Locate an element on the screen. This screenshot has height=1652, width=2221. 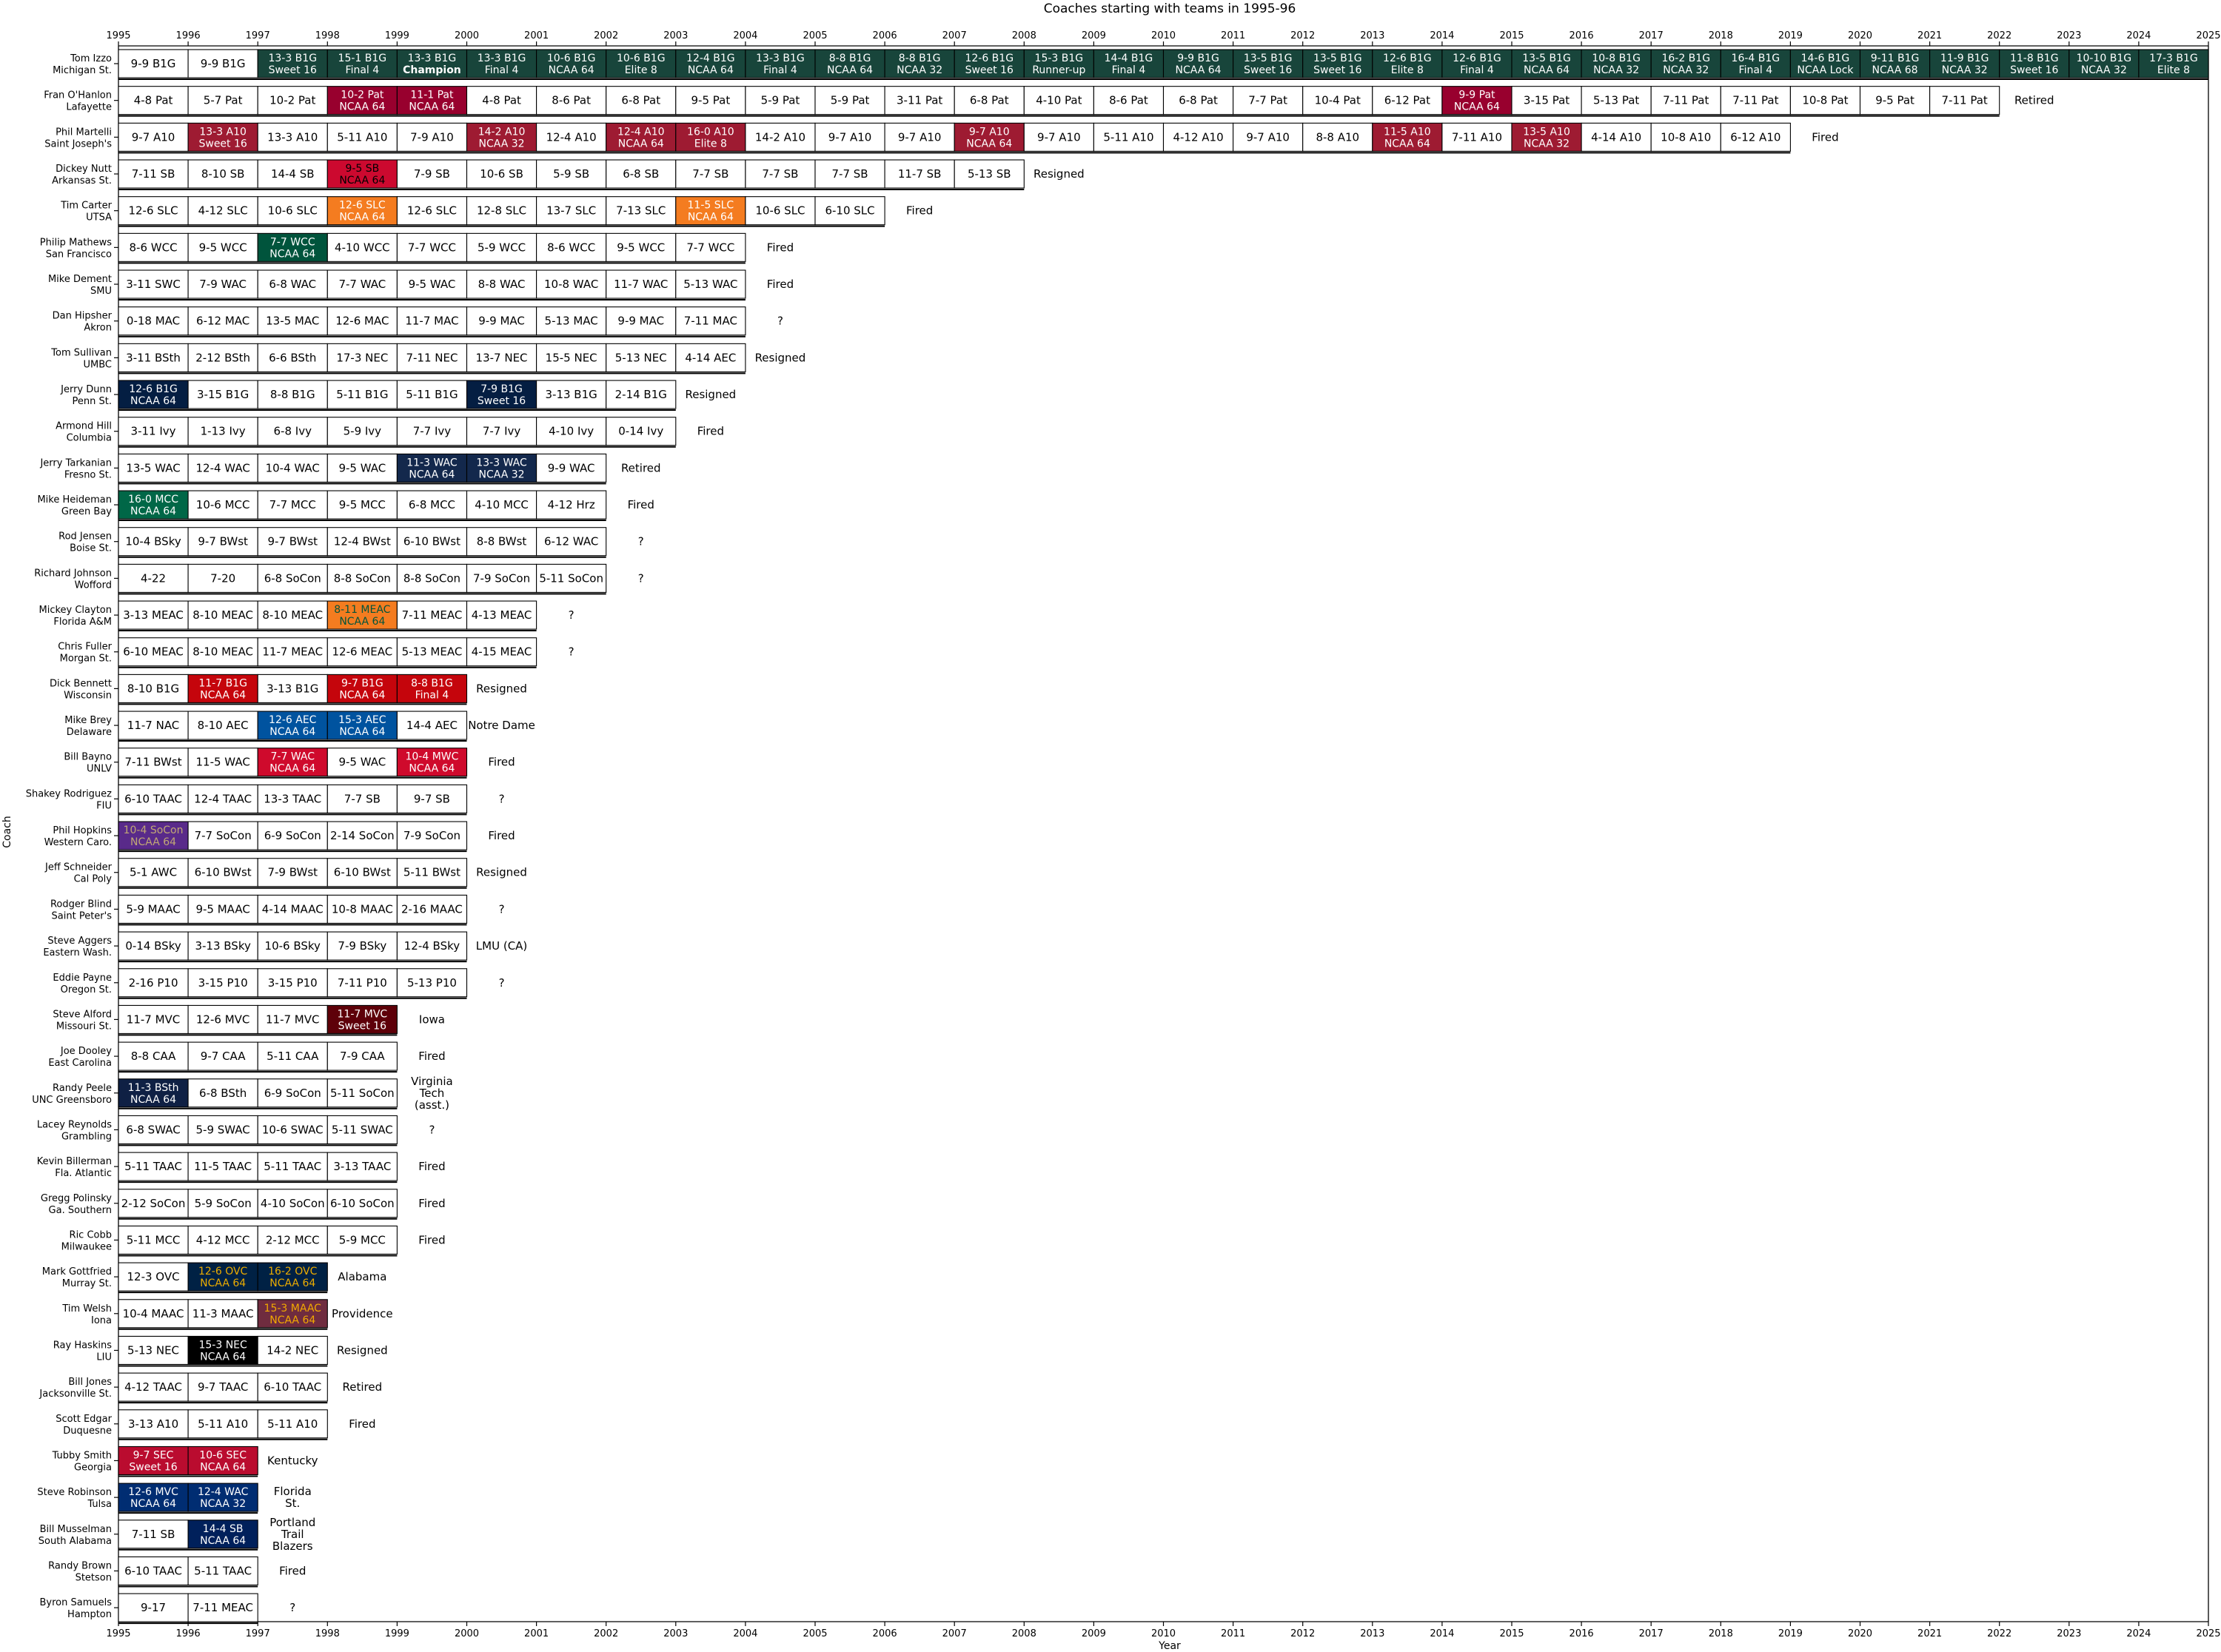
season-cell: 4-10 Pat is located at coordinates (1058, 100).